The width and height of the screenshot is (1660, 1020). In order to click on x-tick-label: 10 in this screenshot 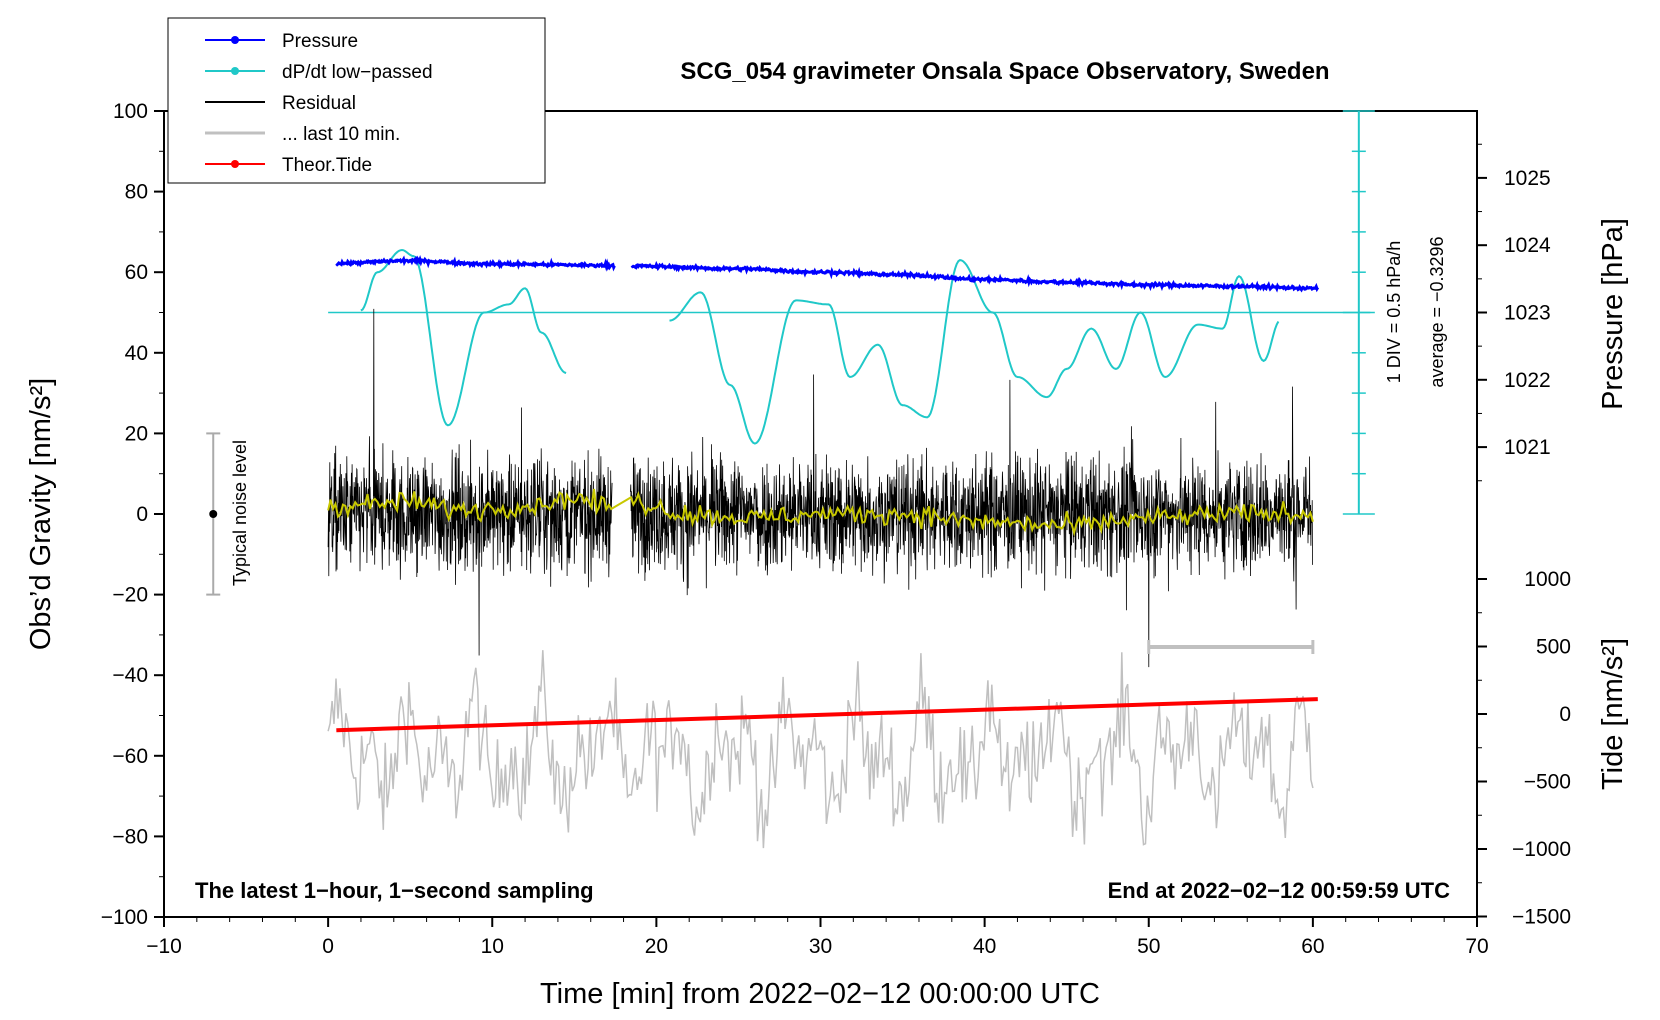, I will do `click(492, 946)`.